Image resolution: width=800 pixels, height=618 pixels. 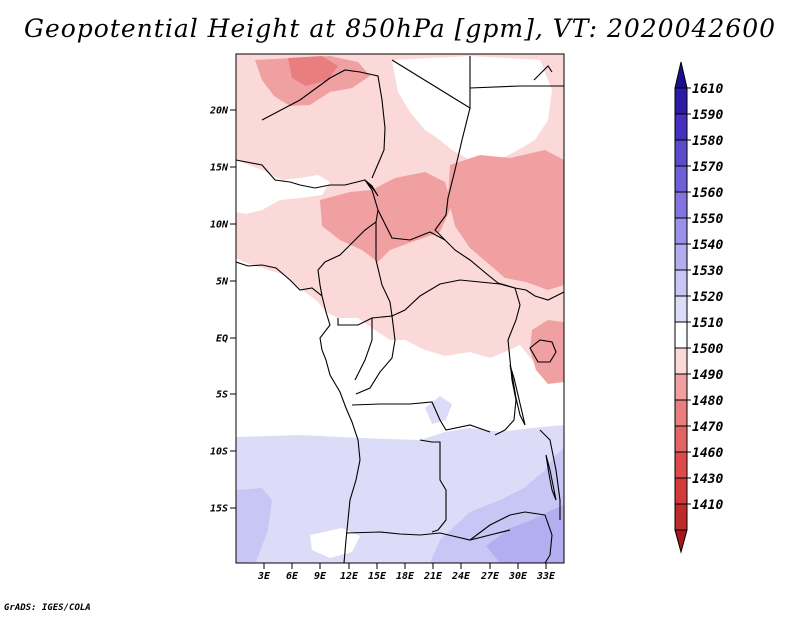 What do you see at coordinates (371, 188) in the screenshot?
I see `lake-chad` at bounding box center [371, 188].